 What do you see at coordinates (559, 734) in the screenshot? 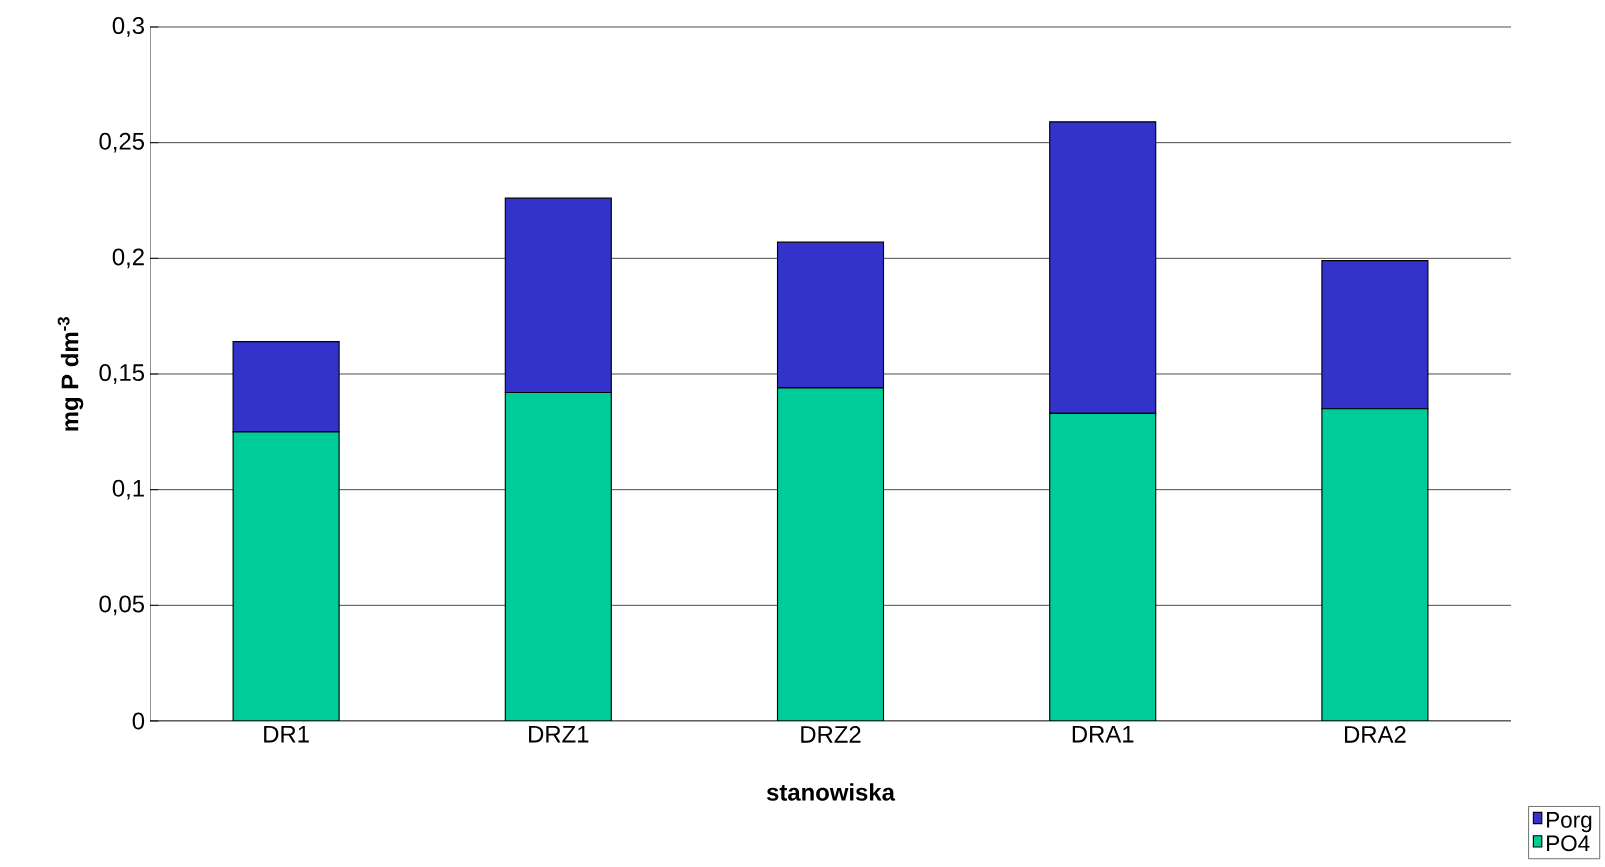
I see `x-tick-label: DRZ1` at bounding box center [559, 734].